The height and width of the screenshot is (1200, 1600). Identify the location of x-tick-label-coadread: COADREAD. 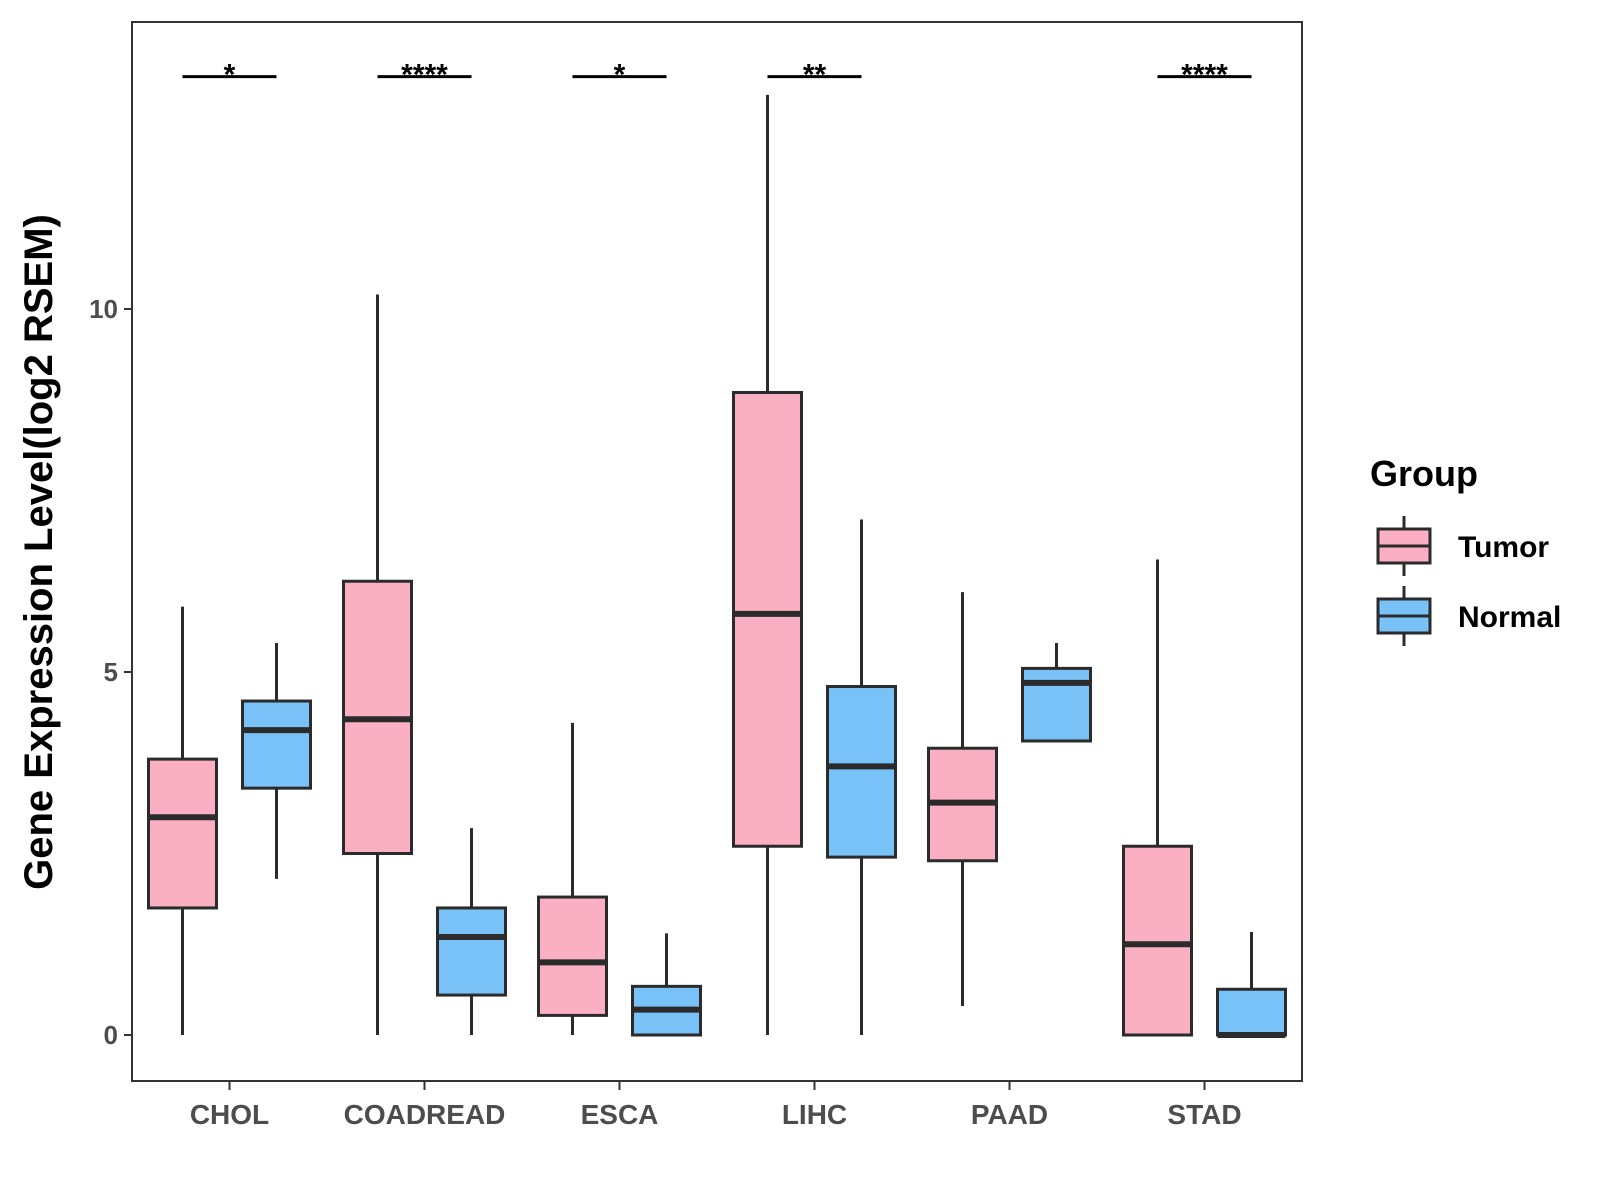
(425, 1114).